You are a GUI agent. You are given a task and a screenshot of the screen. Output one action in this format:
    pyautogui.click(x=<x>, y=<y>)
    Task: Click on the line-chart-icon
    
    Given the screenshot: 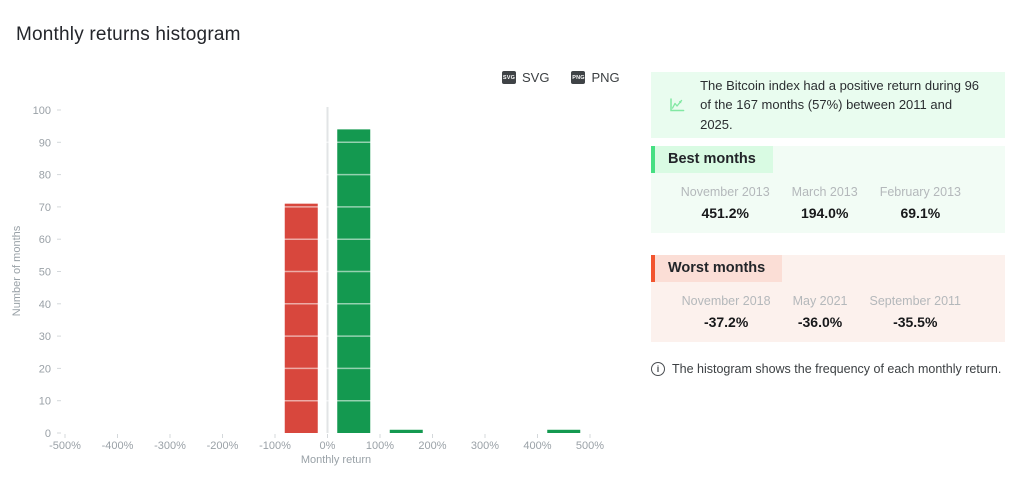 What is the action you would take?
    pyautogui.click(x=677, y=105)
    